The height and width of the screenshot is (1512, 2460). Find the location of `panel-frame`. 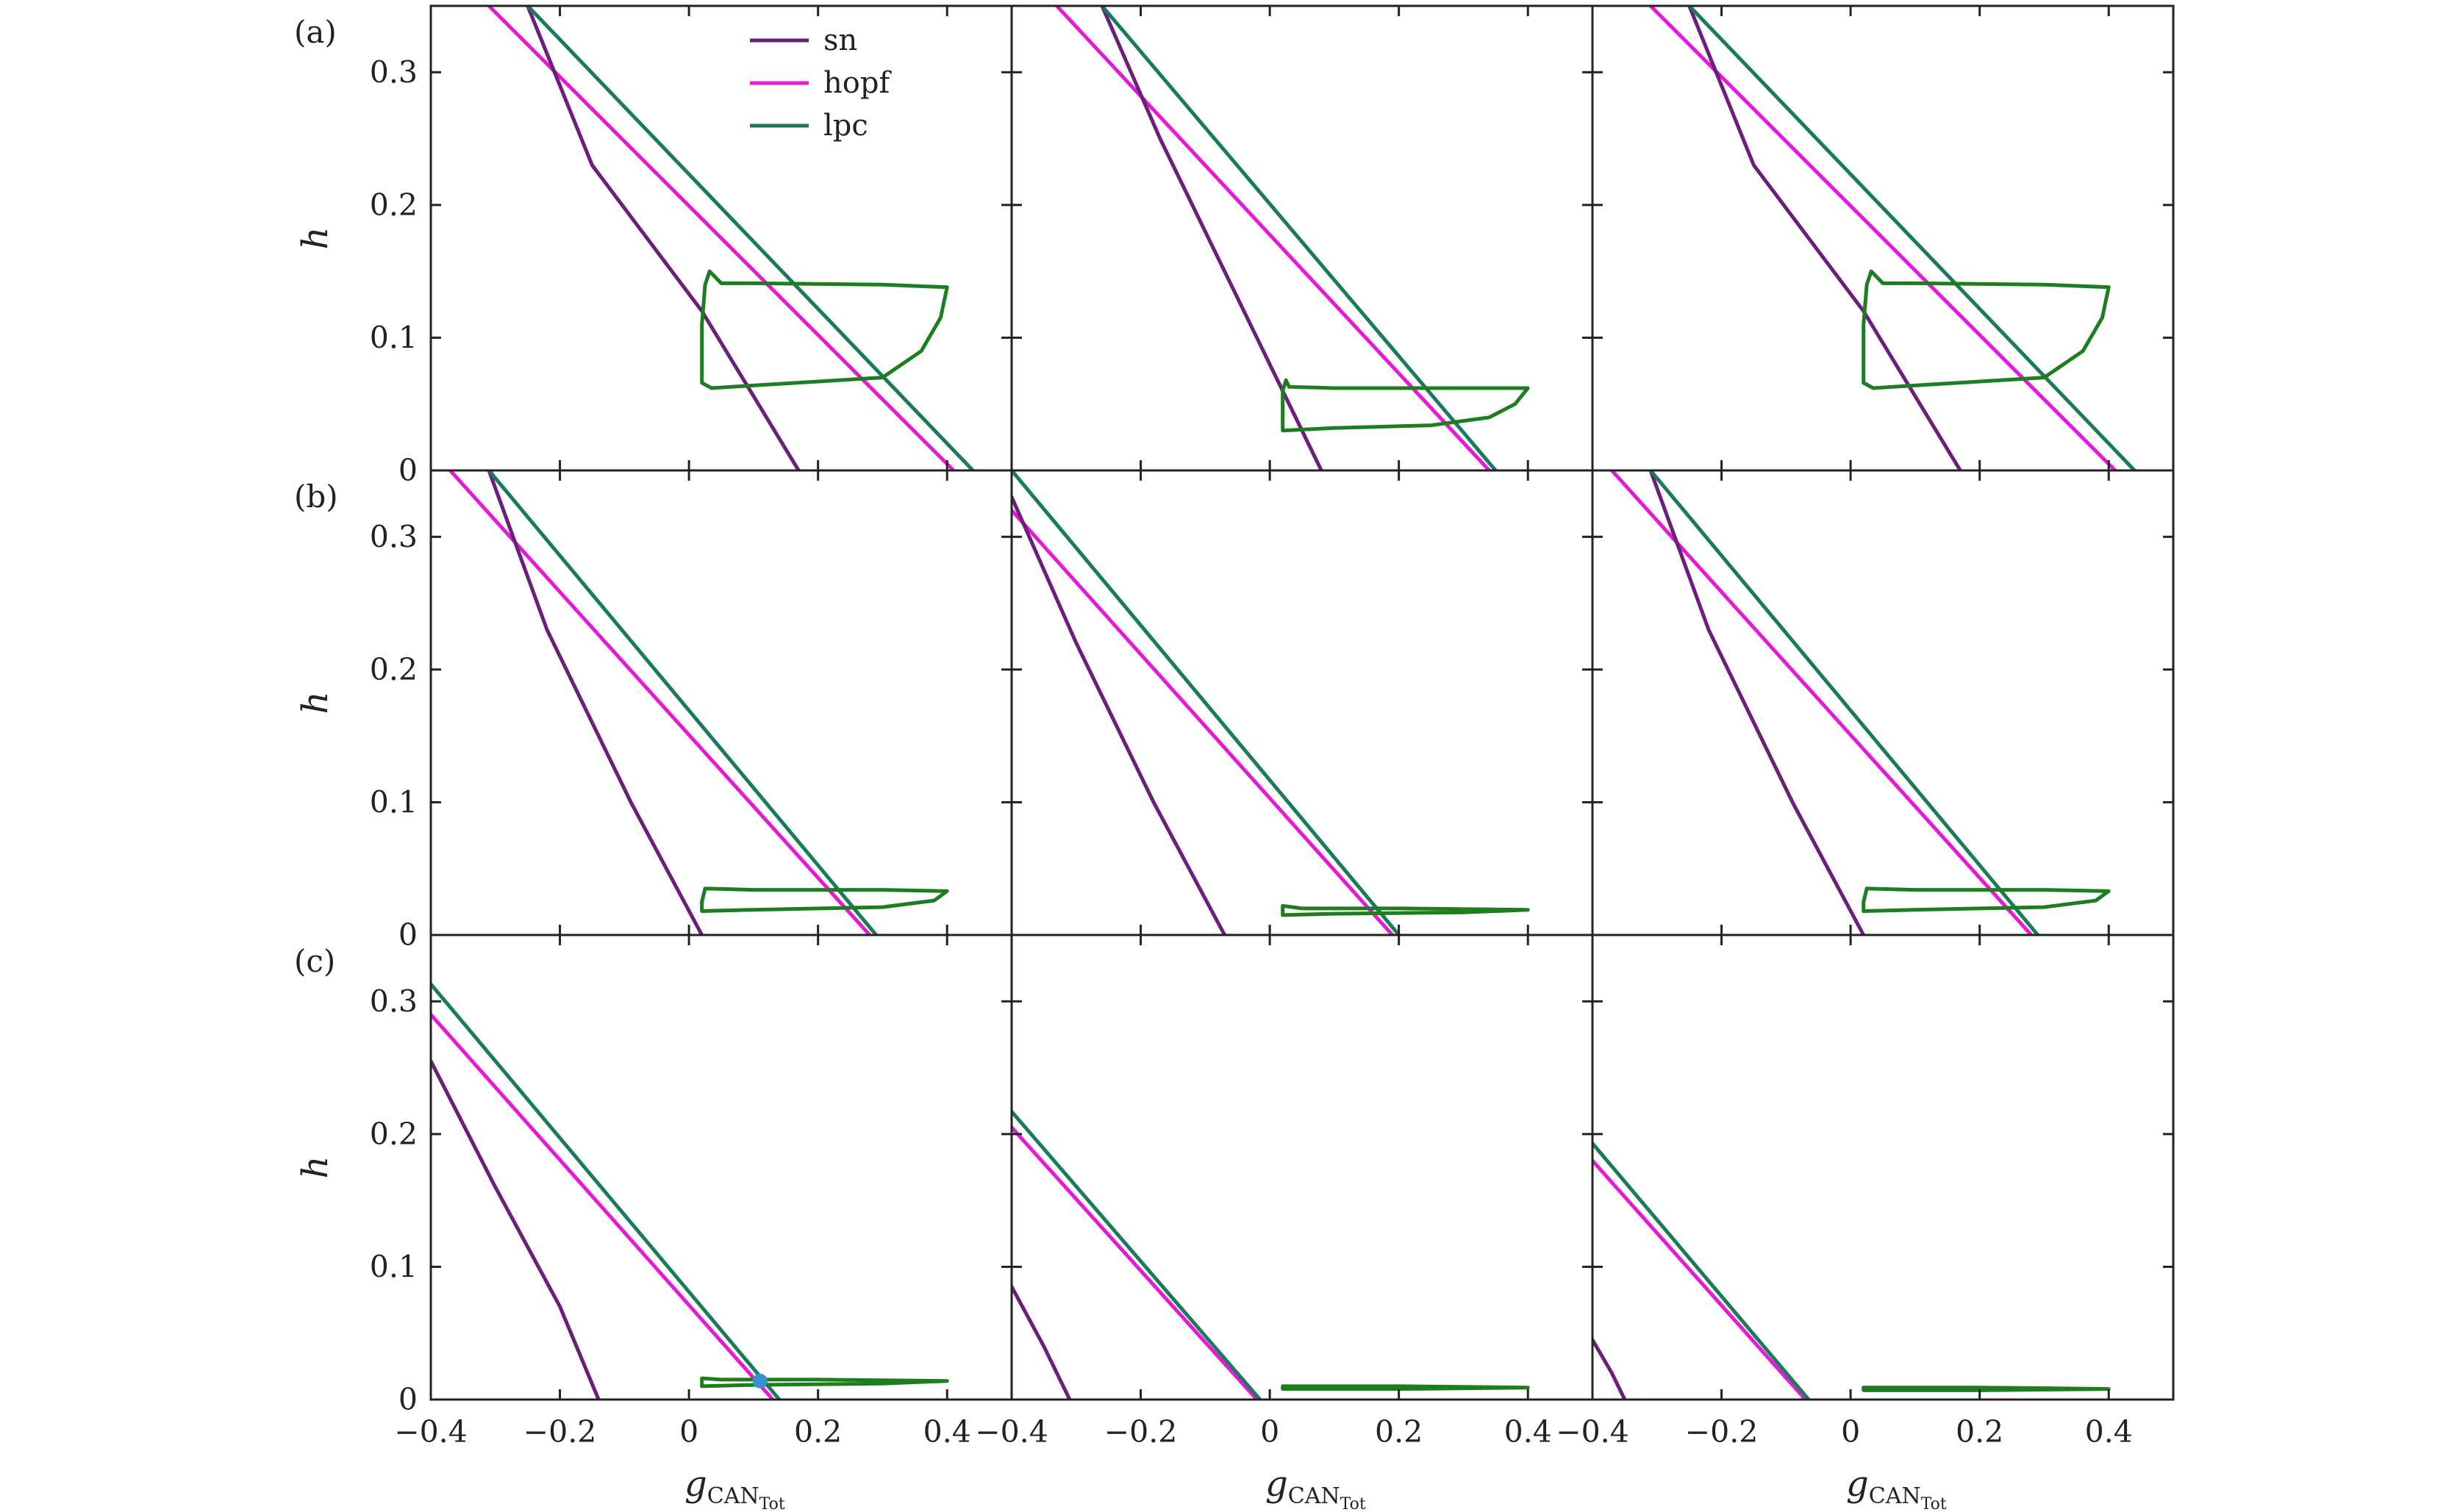

panel-frame is located at coordinates (1883, 1167).